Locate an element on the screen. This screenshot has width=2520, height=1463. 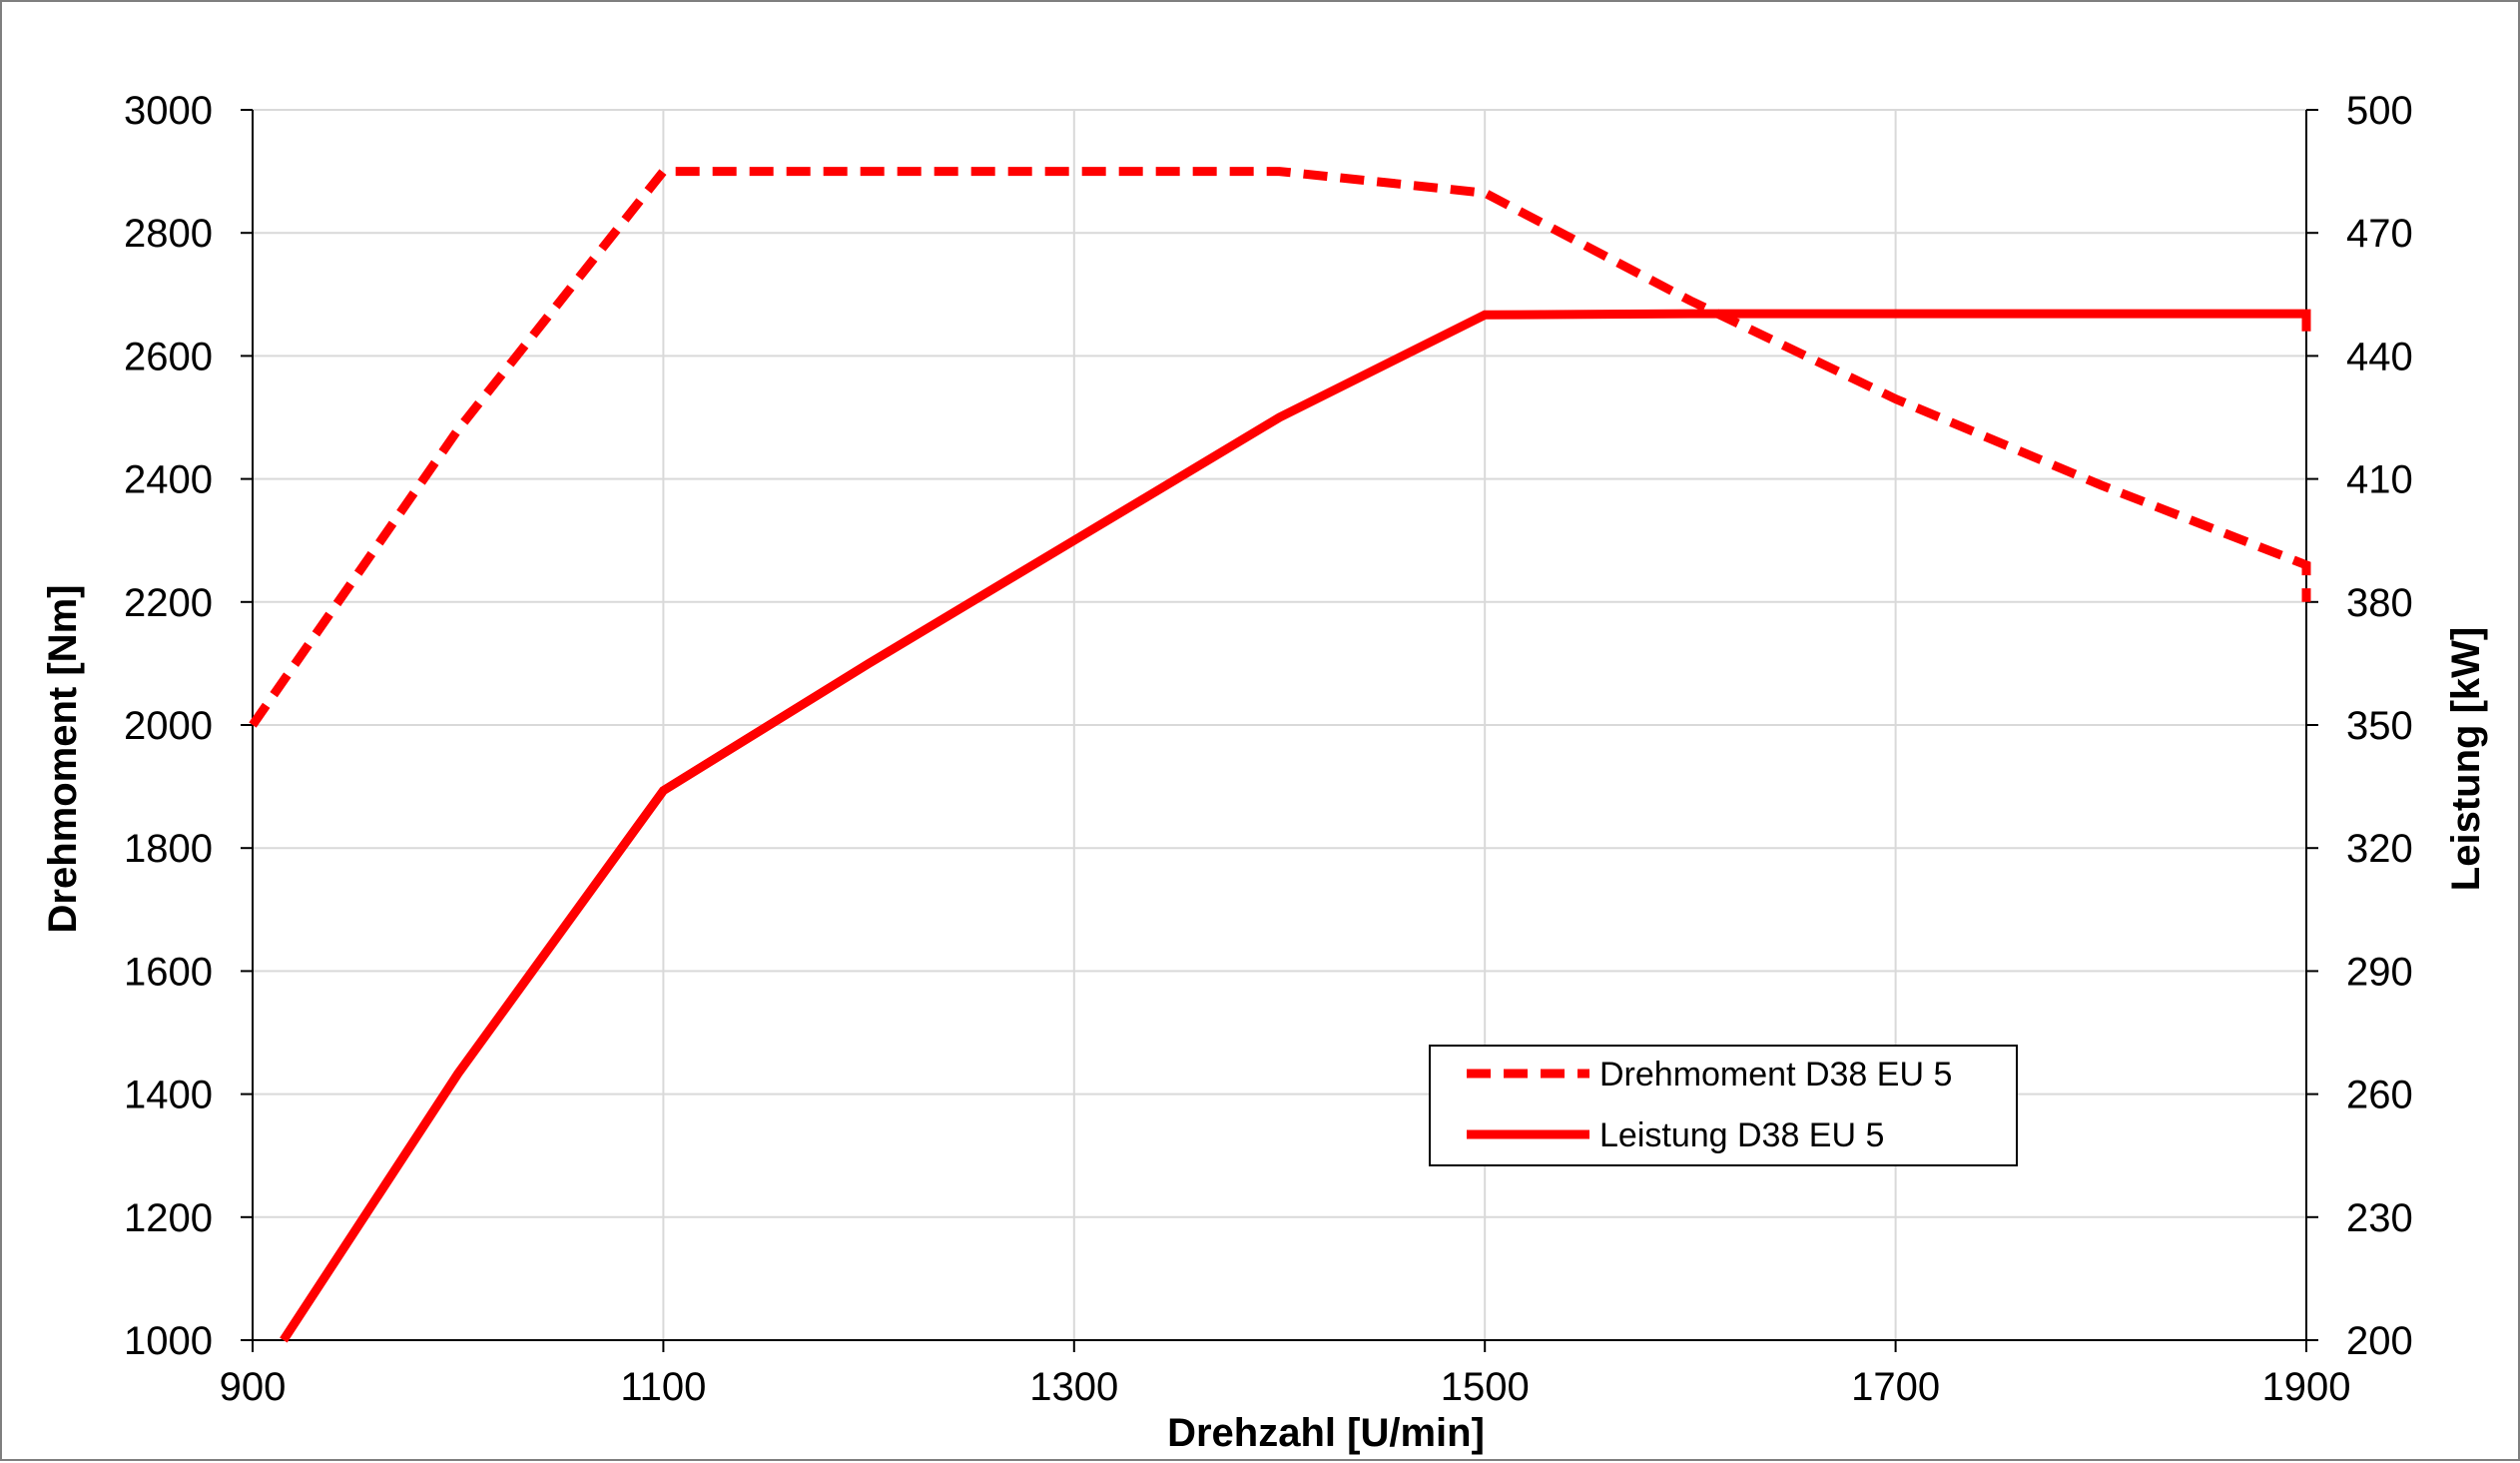
y-right-tick-label: 260 is located at coordinates (2379, 1095).